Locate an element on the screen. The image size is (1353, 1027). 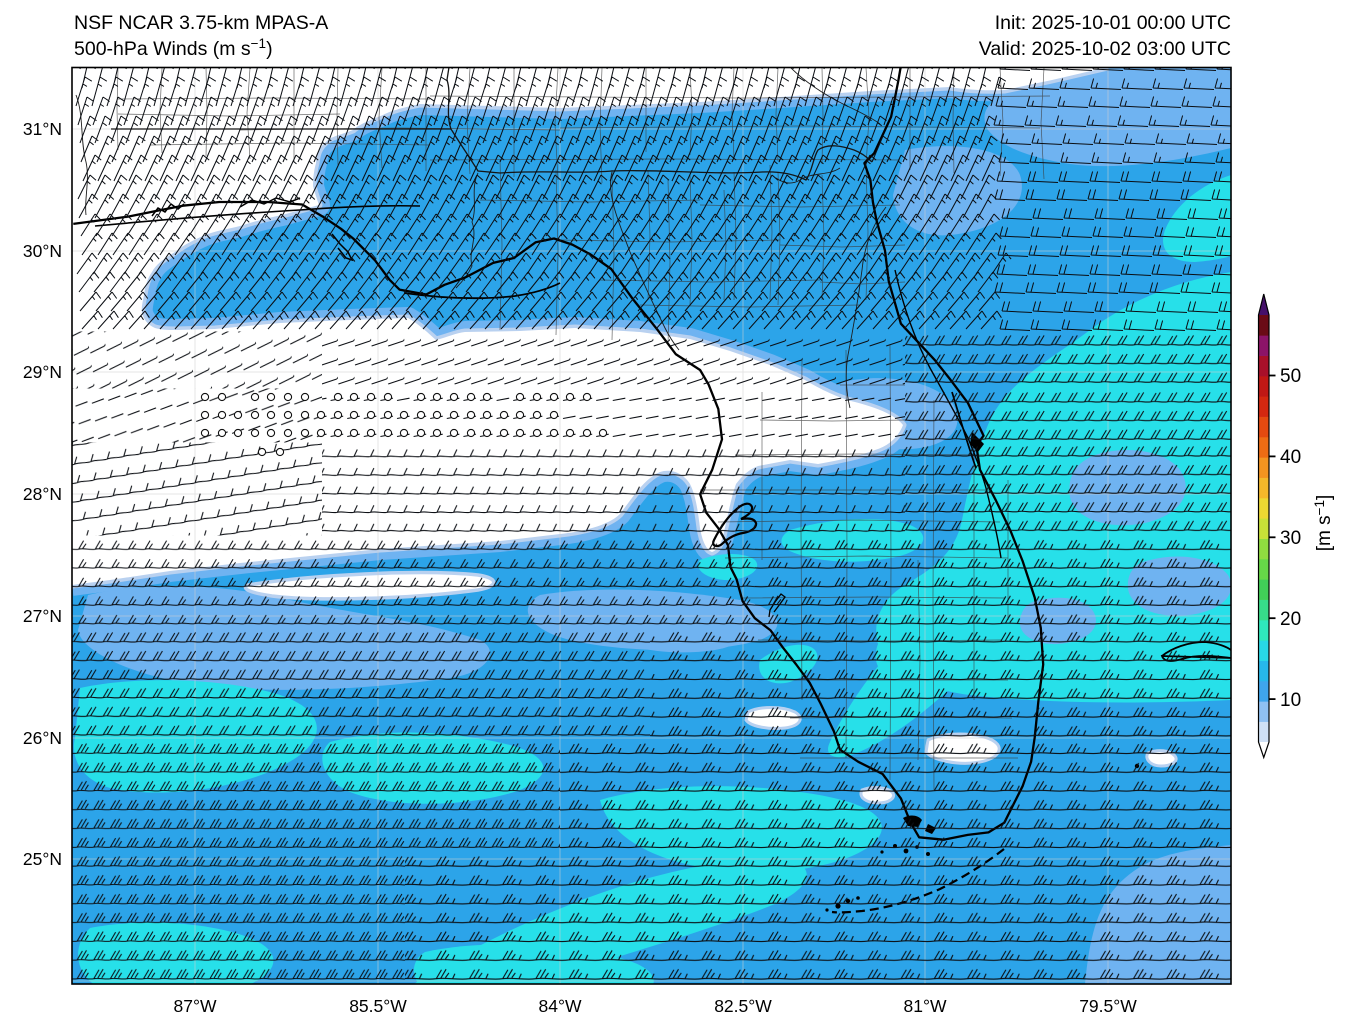
svg-text: 79.5°W is located at coordinates (1108, 1006).